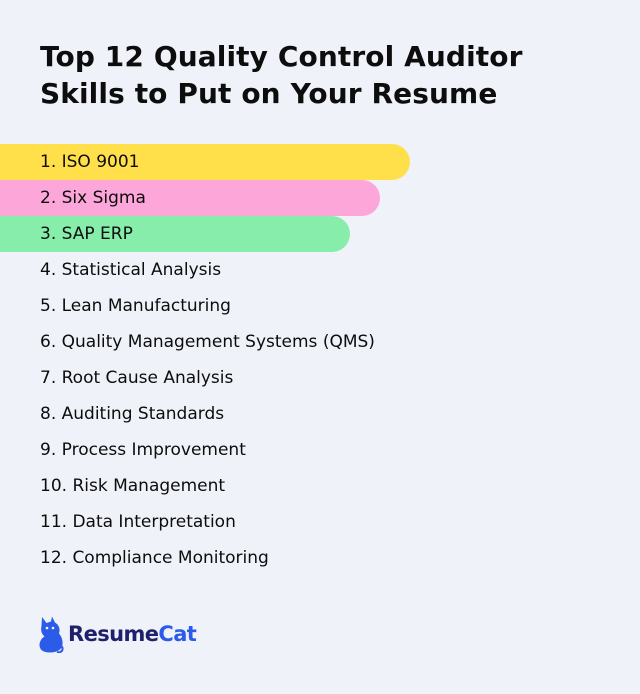 Image resolution: width=640 pixels, height=694 pixels. I want to click on skill-label: 4. Statistical Analysis, so click(131, 270).